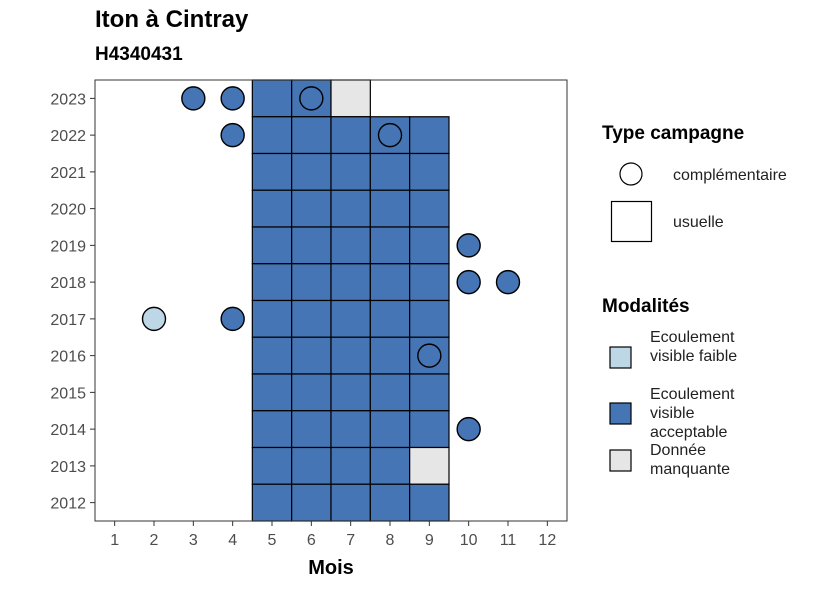 This screenshot has height=590, width=826. Describe the element at coordinates (690, 460) in the screenshot. I see `legend-label-manquante: Donnée manquante` at that location.